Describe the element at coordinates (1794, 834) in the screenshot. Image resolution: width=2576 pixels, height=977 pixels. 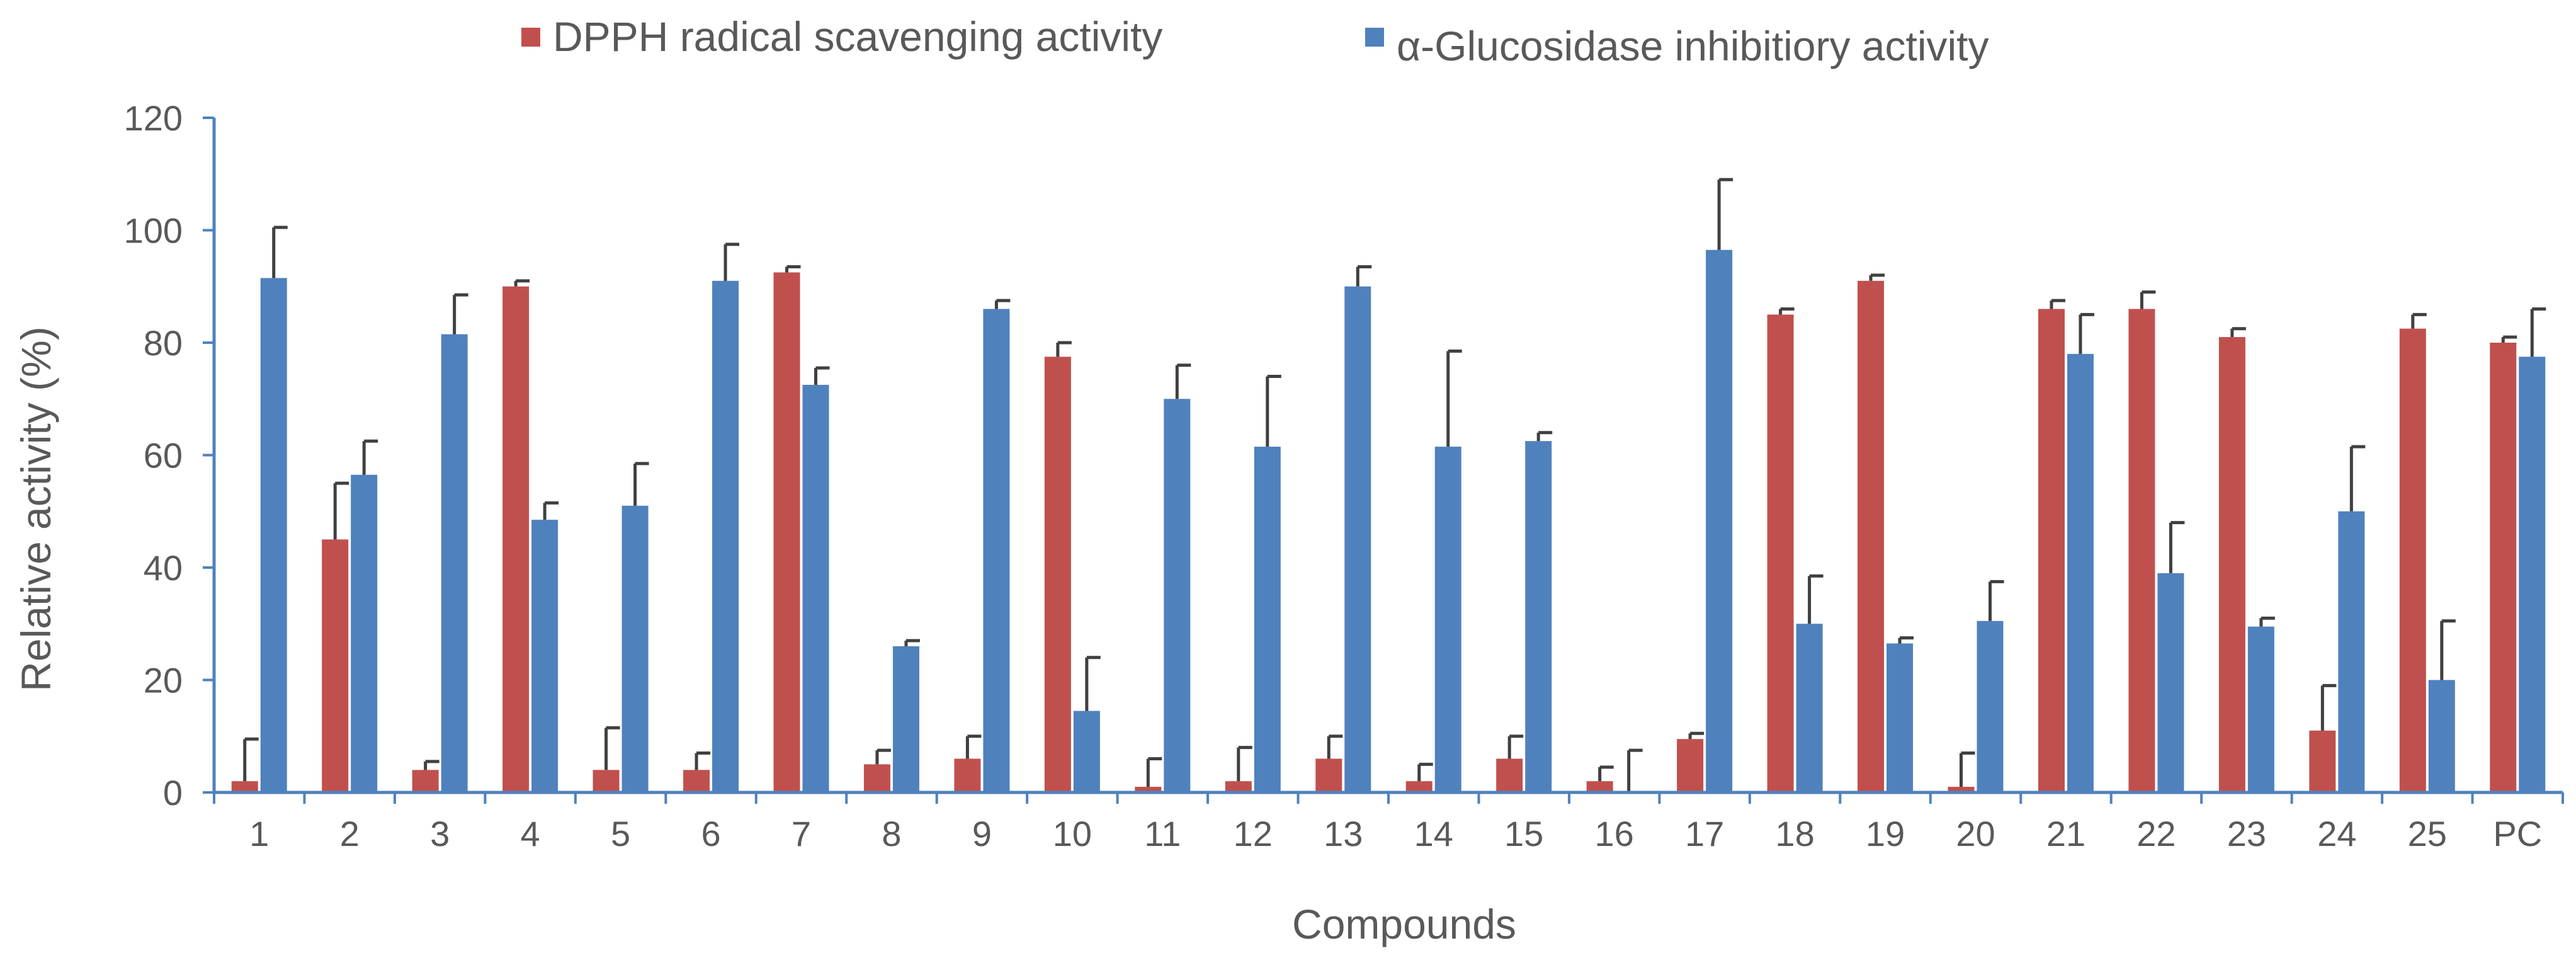
I see `x-tick-label: 18` at that location.